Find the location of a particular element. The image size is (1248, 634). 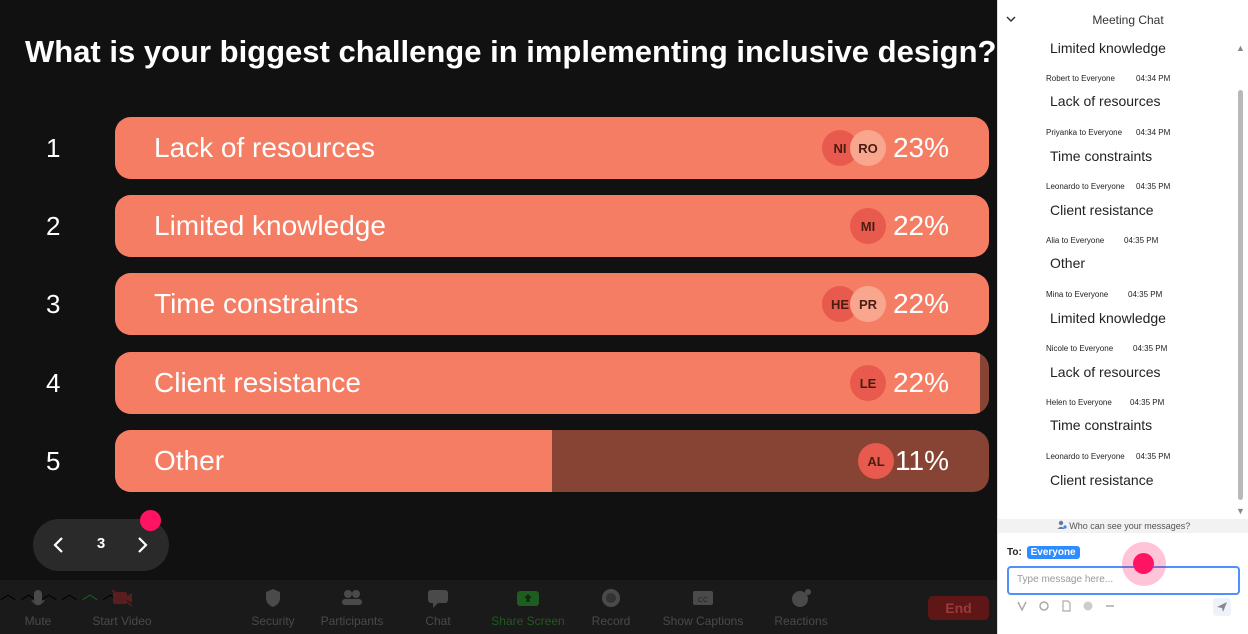

format-text-icon is located at coordinates (1022, 607).